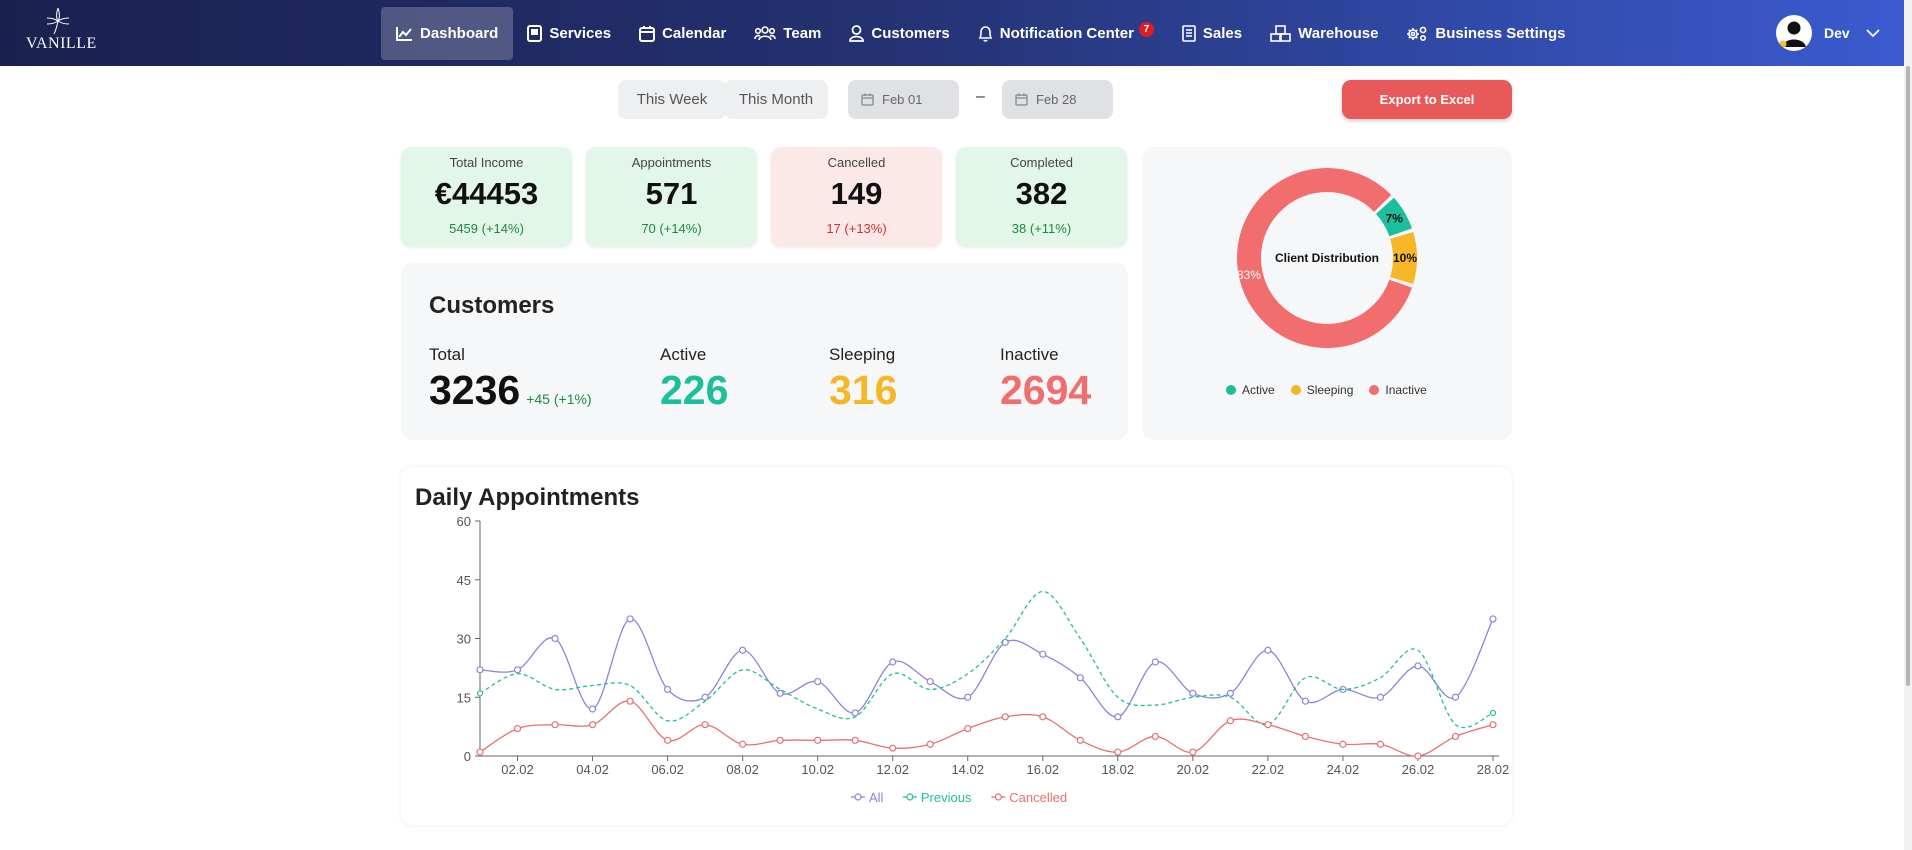  I want to click on nav-customers: Customers, so click(899, 33).